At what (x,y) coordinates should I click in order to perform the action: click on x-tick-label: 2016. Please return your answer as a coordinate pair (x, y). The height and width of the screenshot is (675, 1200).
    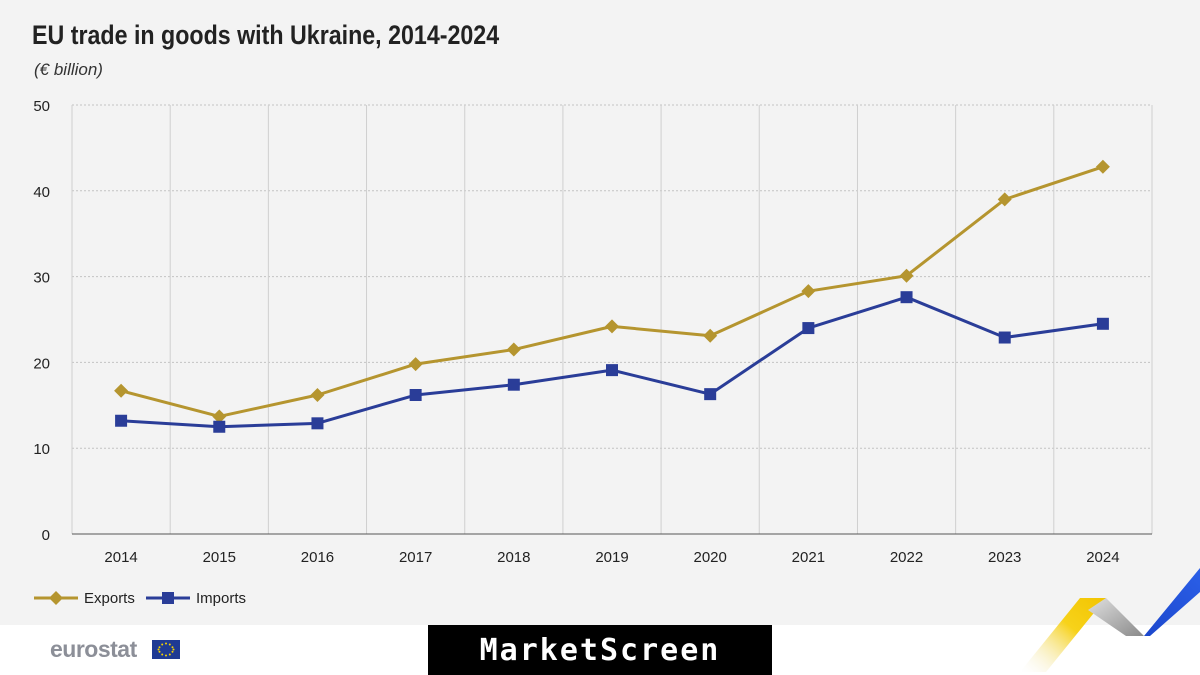
    Looking at the image, I should click on (317, 557).